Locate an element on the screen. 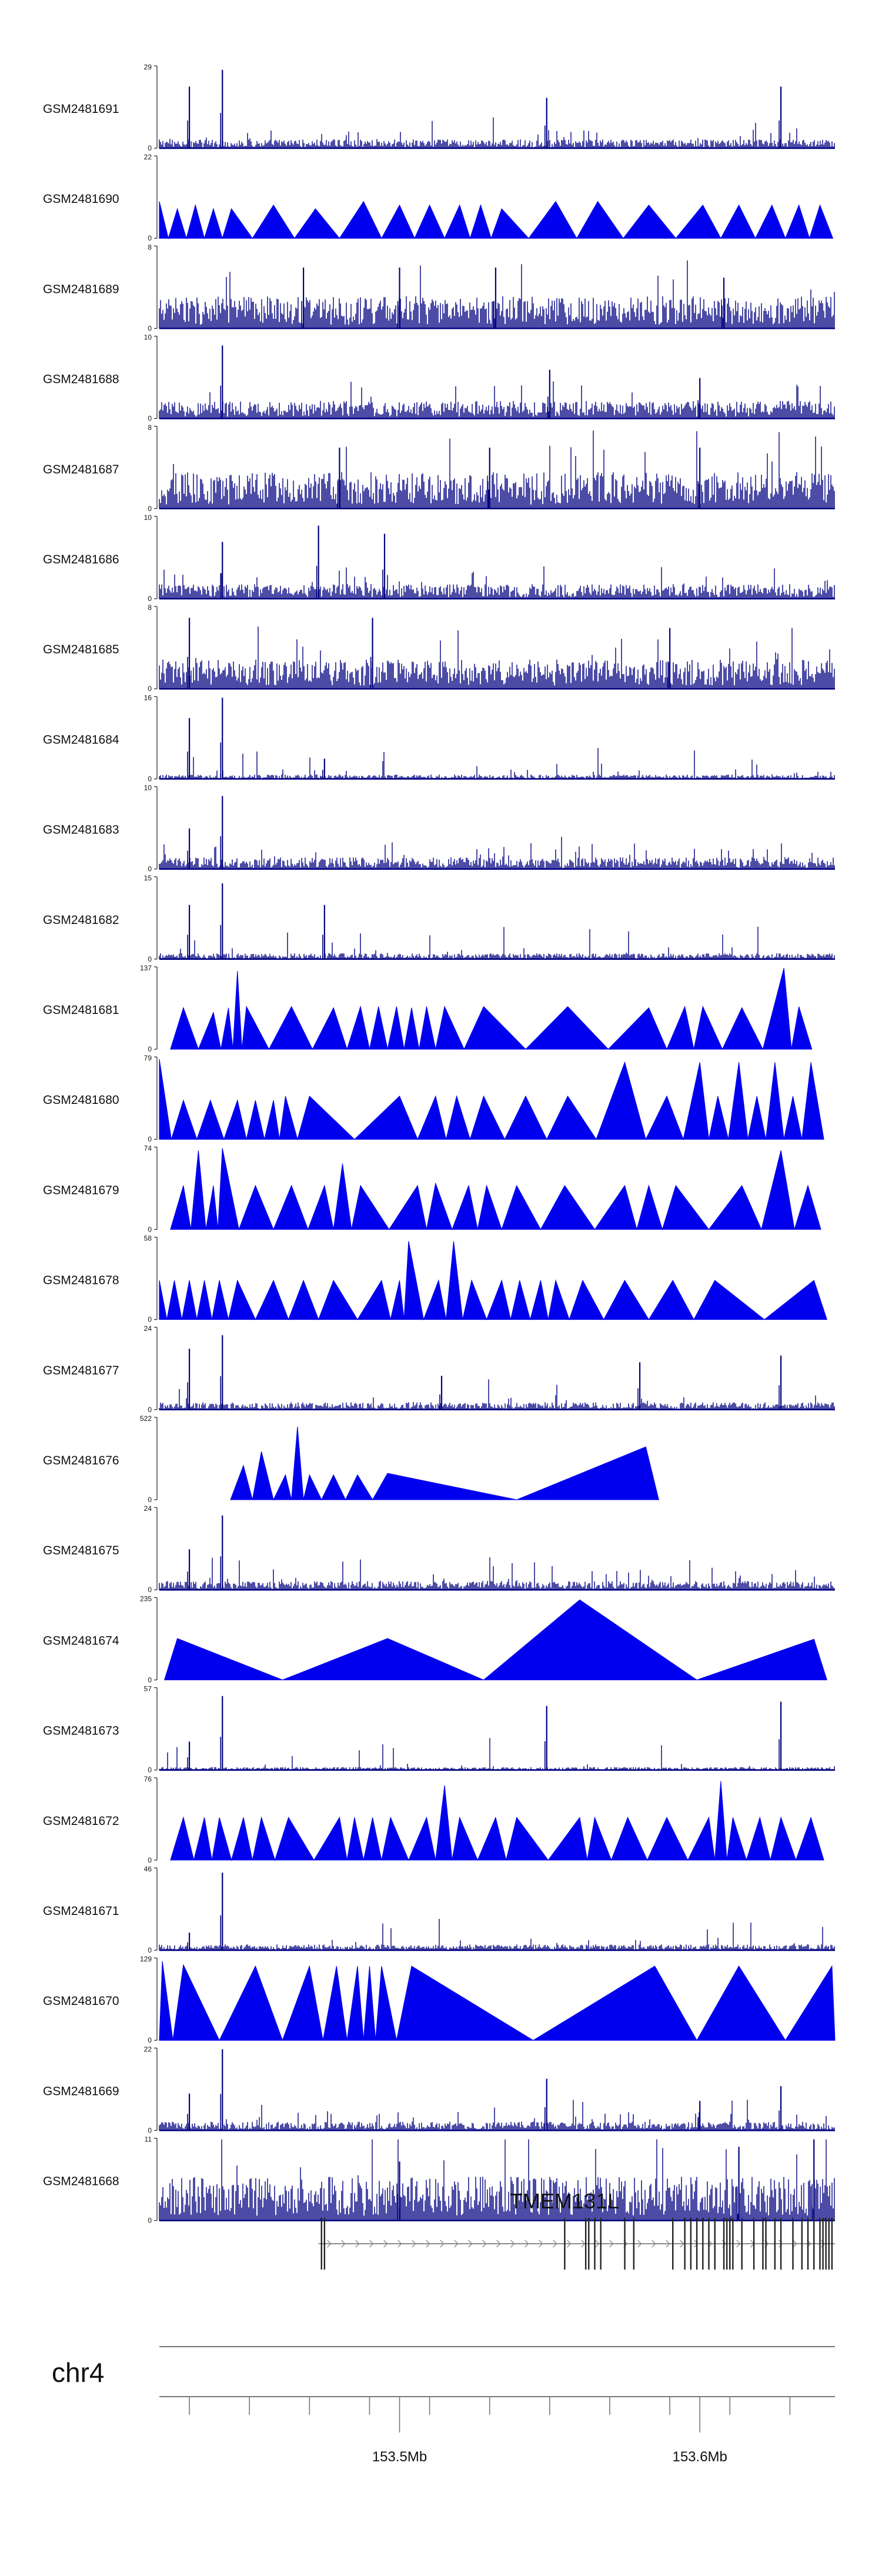 This screenshot has height=2576, width=882. track-label: GSM2481690 is located at coordinates (81, 199).